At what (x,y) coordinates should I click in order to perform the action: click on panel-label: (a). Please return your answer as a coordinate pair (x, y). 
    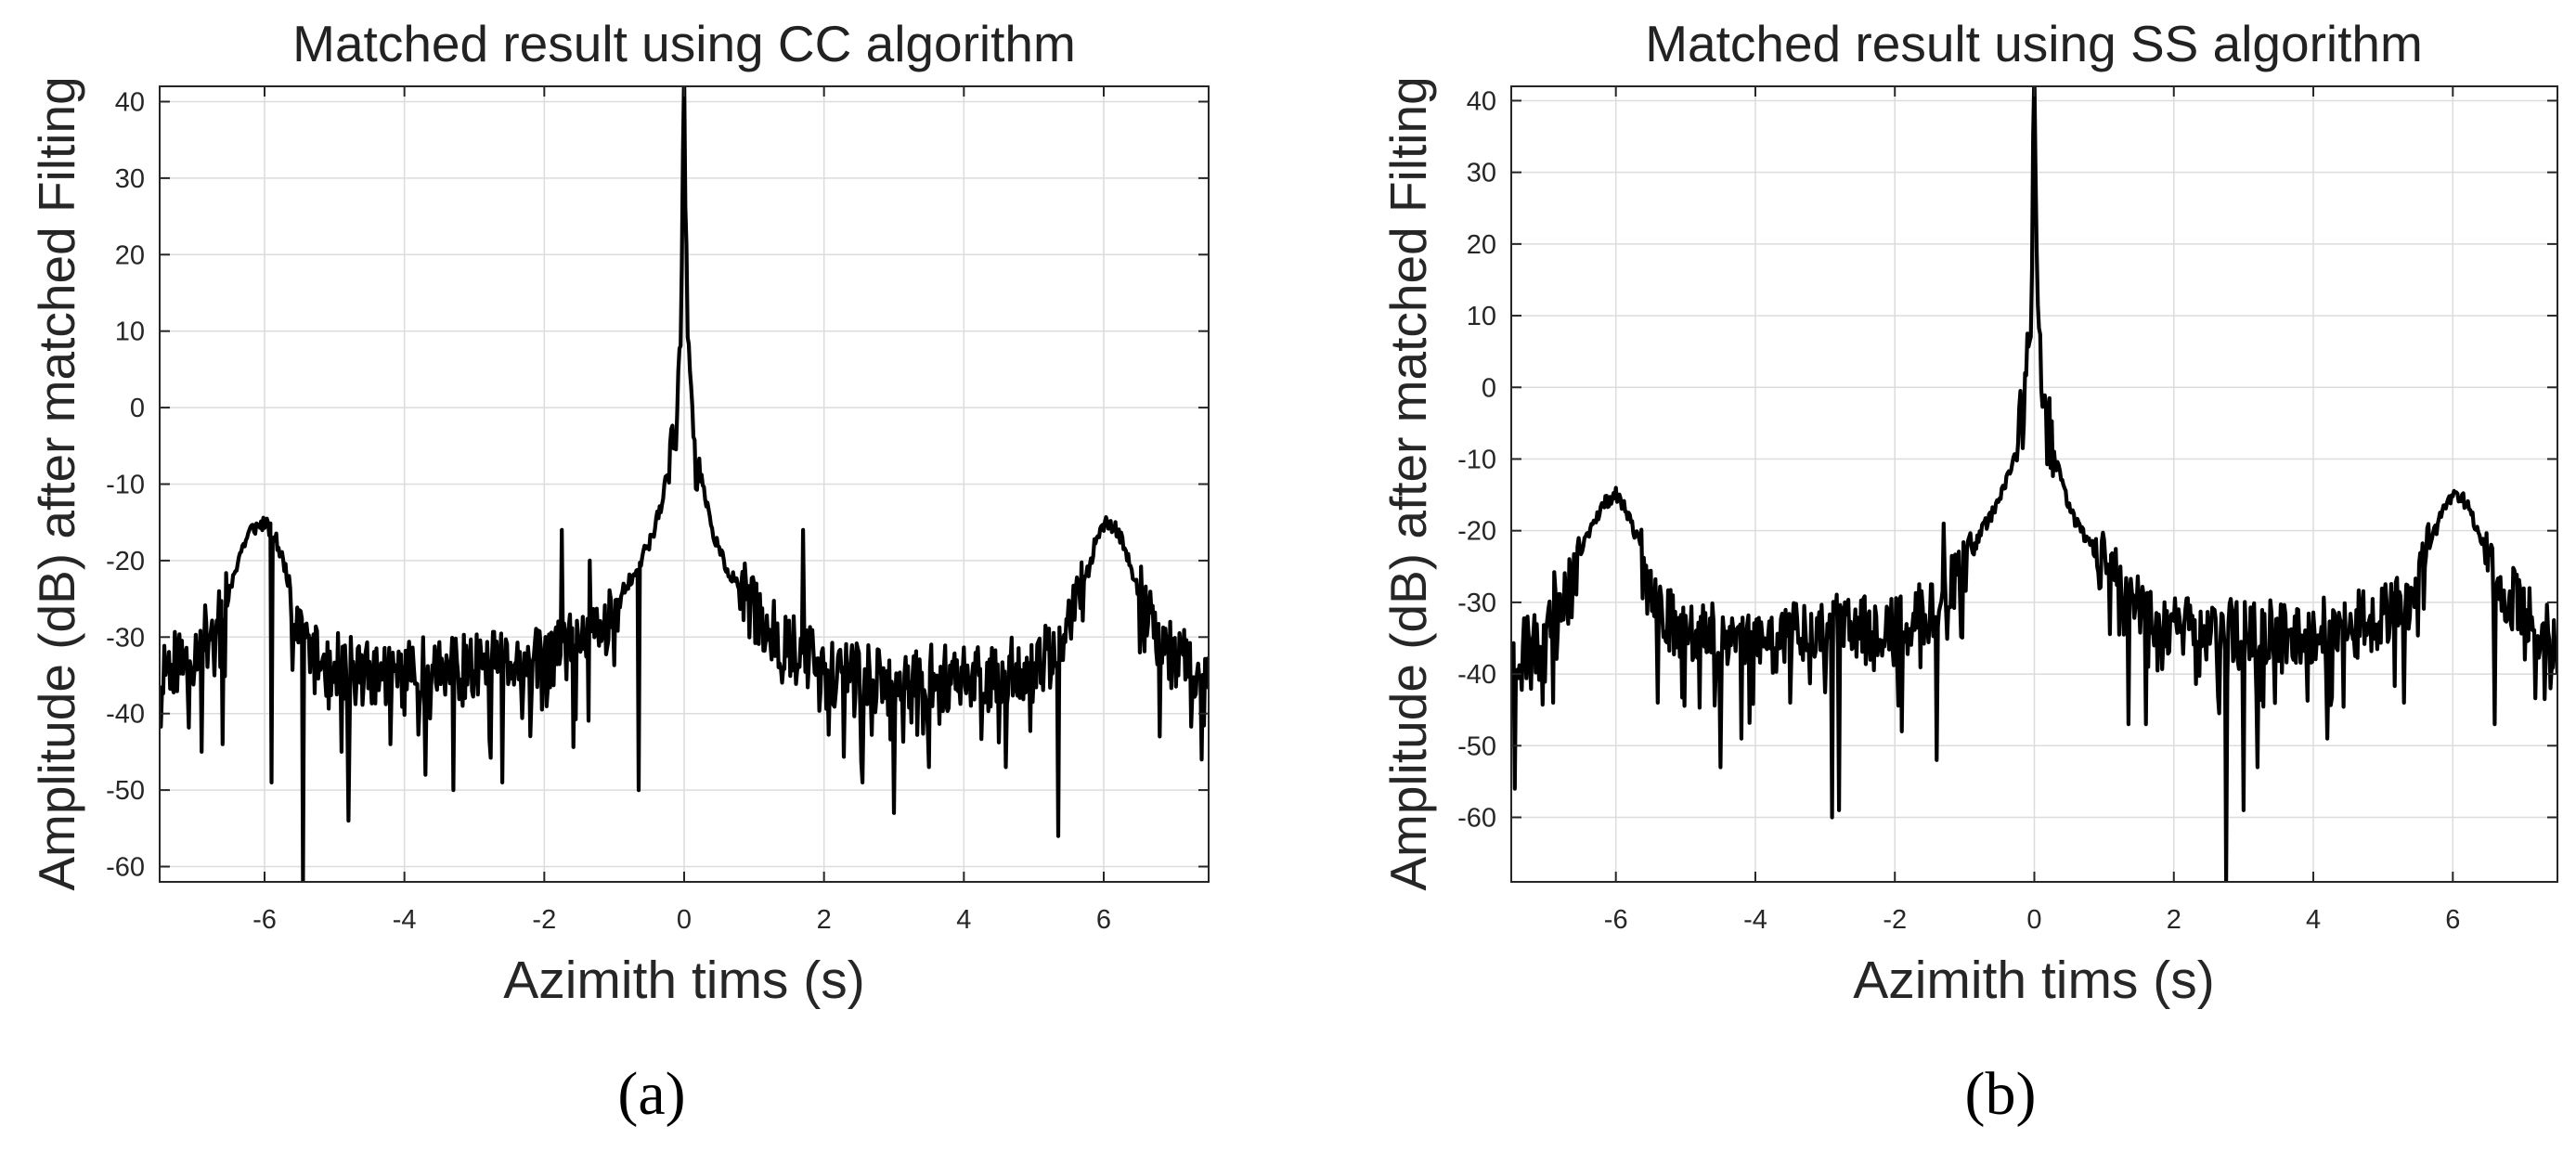
    Looking at the image, I should click on (651, 1094).